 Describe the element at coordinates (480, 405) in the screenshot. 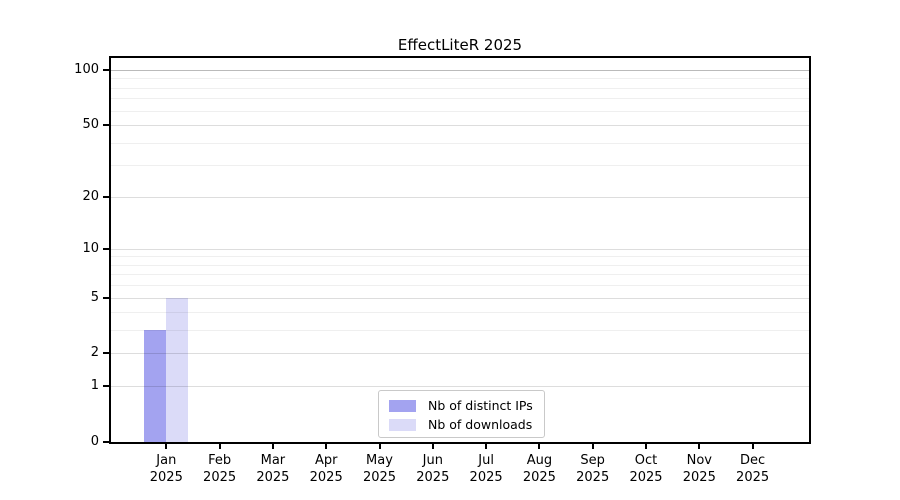

I see `legend-label-nb-of-distinct-ips: Nb of distinct IPs` at that location.